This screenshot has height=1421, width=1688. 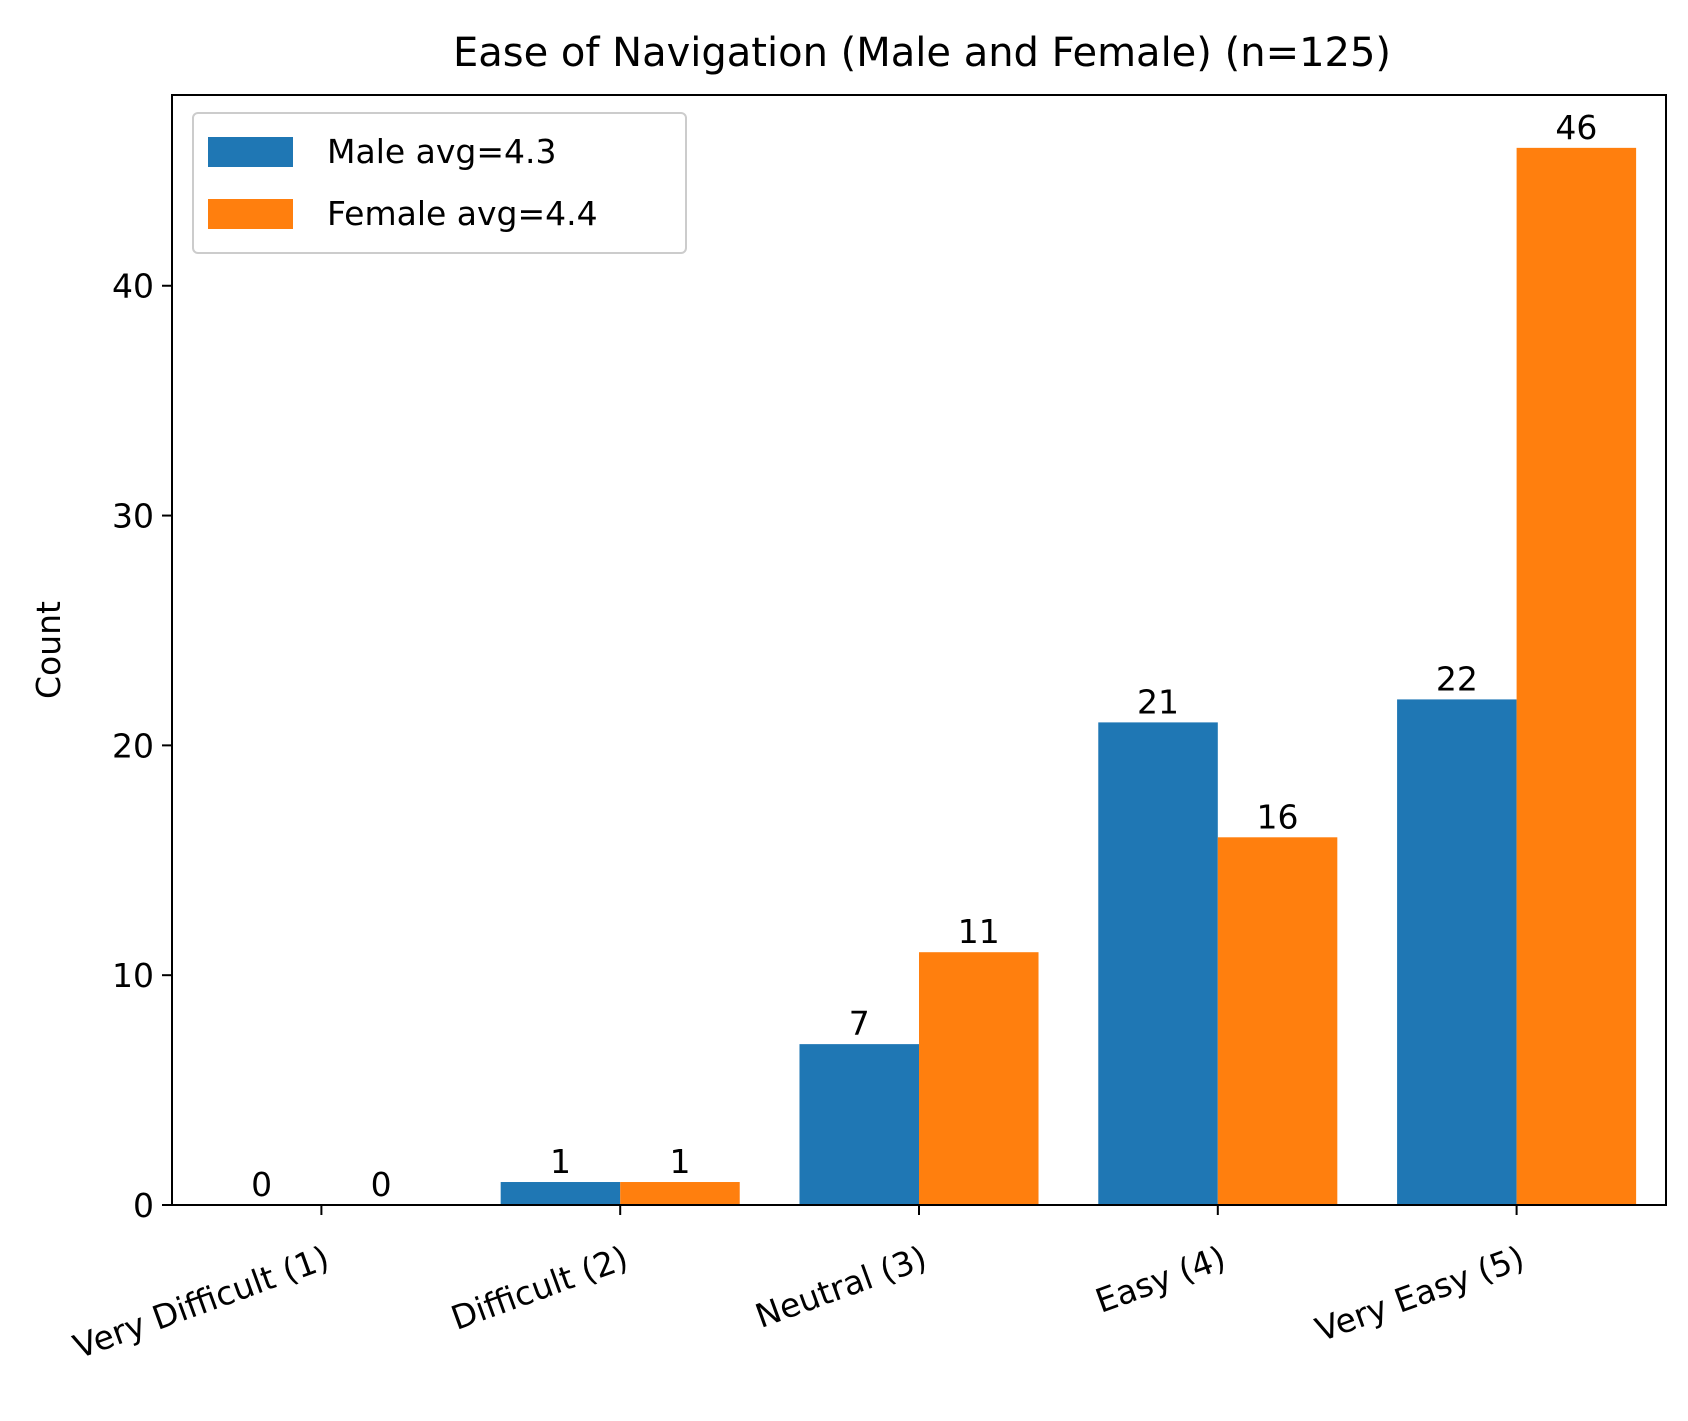 What do you see at coordinates (48, 650) in the screenshot?
I see `y-axis-label: Count` at bounding box center [48, 650].